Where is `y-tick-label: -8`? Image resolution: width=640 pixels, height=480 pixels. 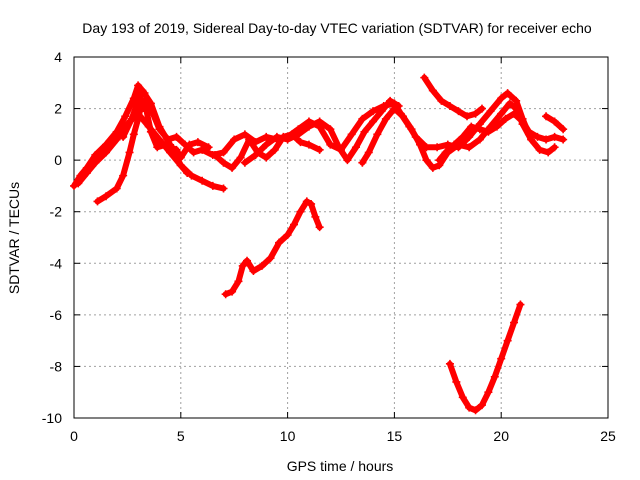
y-tick-label: -8 is located at coordinates (56, 366).